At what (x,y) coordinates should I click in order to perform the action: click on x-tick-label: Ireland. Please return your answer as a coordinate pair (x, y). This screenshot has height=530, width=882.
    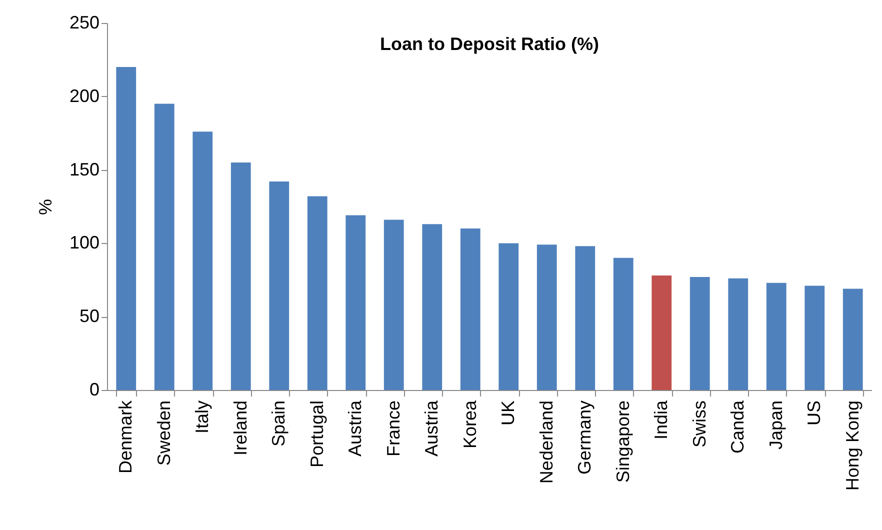
    Looking at the image, I should click on (240, 428).